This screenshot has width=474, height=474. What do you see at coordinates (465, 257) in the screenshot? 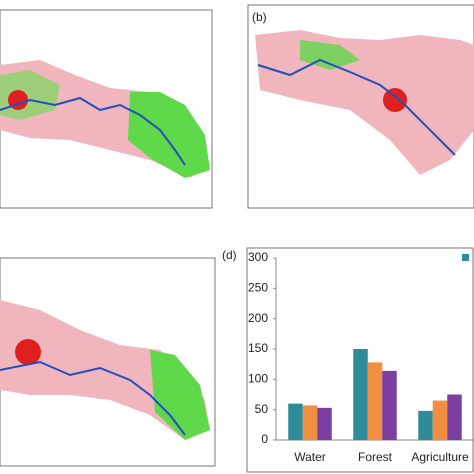
I see `legend-swatch` at bounding box center [465, 257].